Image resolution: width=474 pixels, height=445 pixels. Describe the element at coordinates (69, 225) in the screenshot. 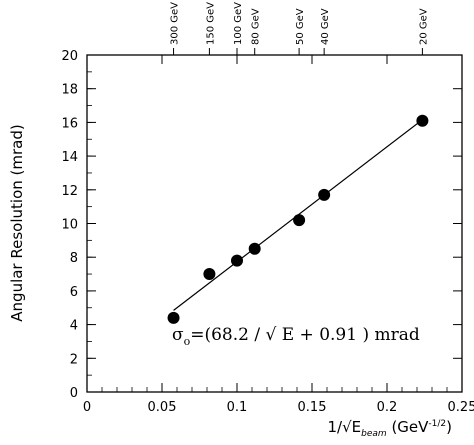

I see `y-tick-label: 10` at that location.